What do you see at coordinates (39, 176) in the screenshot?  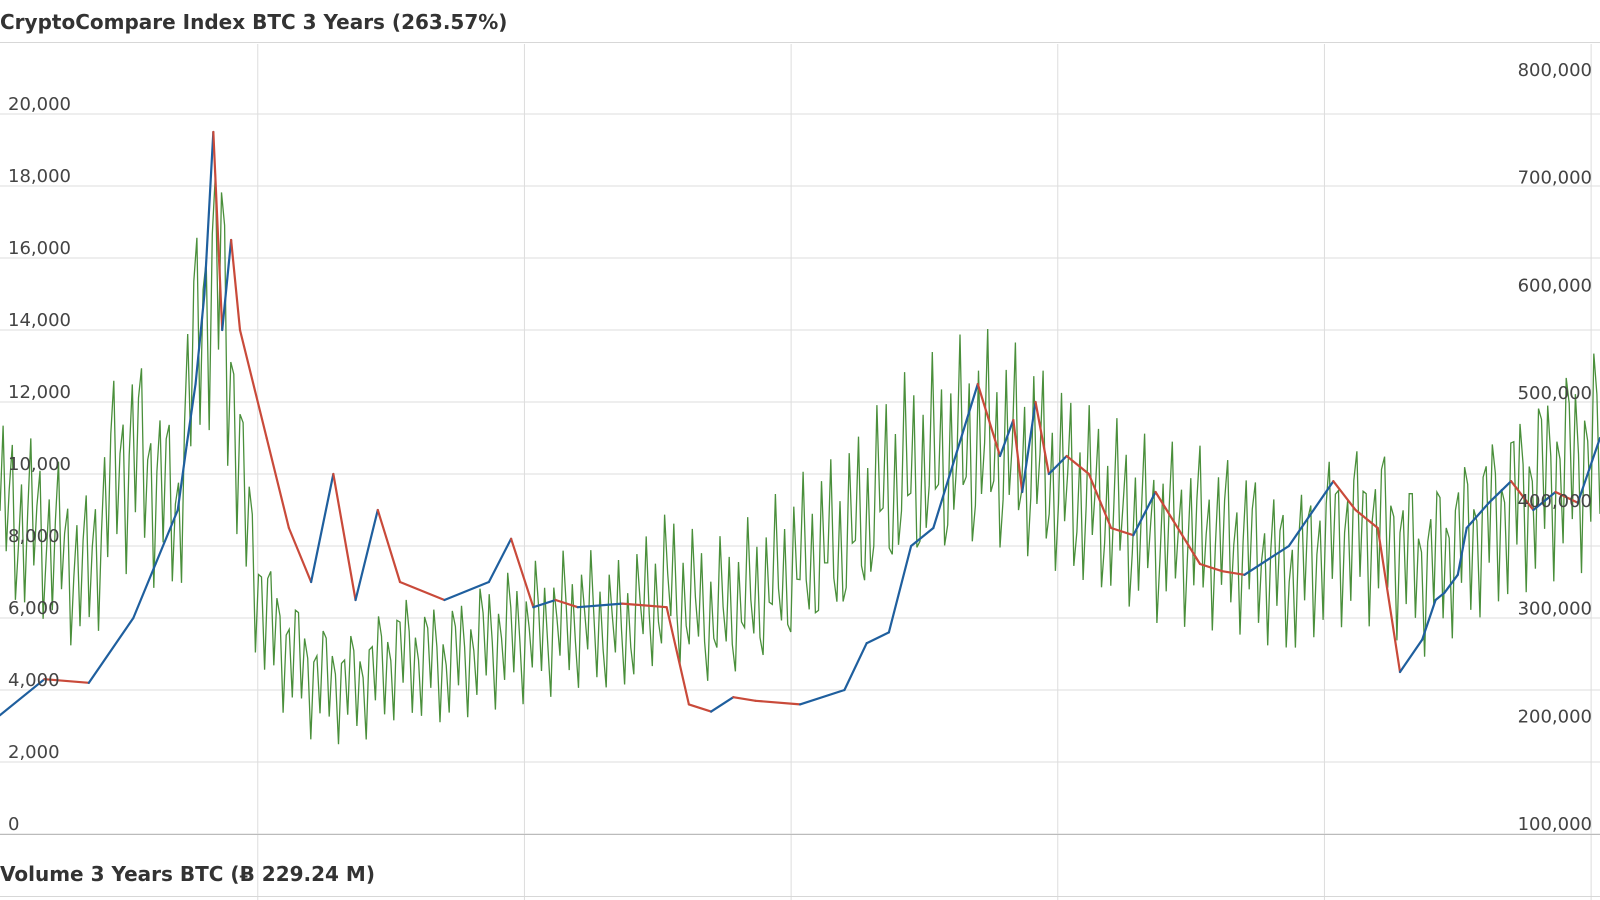 I see `left-tick-label: 18,000` at bounding box center [39, 176].